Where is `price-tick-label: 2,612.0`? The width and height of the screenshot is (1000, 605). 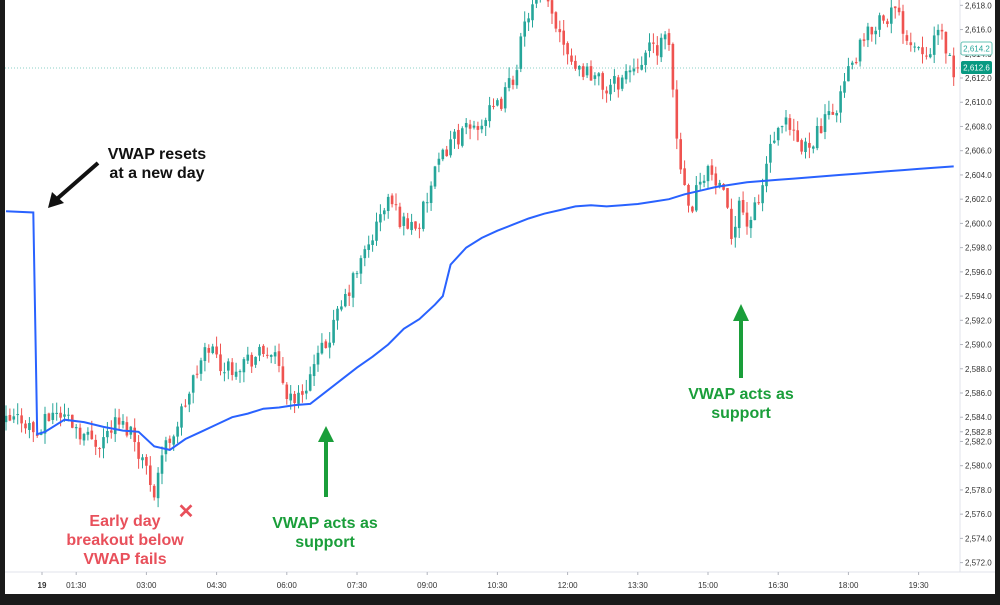 price-tick-label: 2,612.0 is located at coordinates (978, 78).